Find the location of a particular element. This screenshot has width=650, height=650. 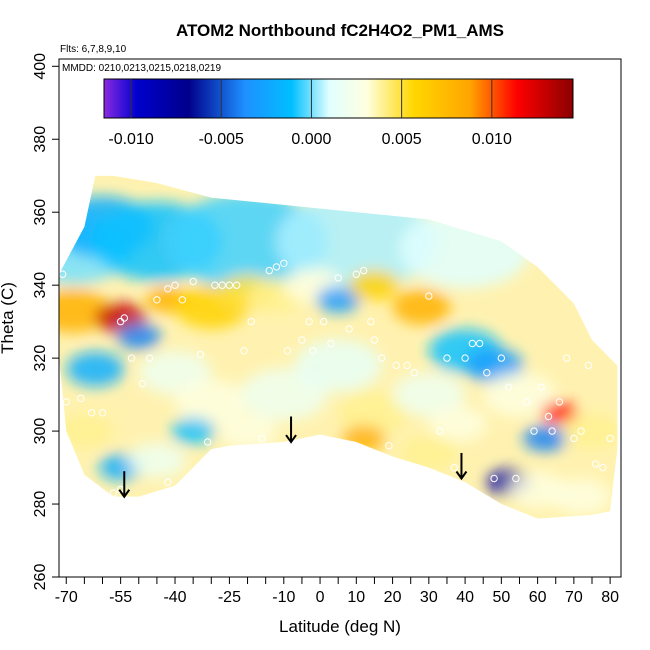

colorbar is located at coordinates (338, 98).